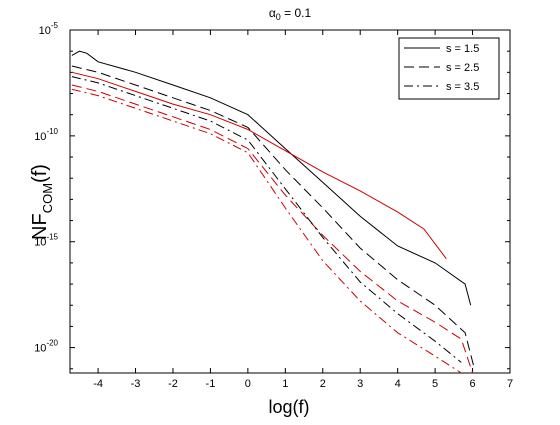 The image size is (560, 425). What do you see at coordinates (462, 87) in the screenshot?
I see `legend-label: s = 3.5` at bounding box center [462, 87].